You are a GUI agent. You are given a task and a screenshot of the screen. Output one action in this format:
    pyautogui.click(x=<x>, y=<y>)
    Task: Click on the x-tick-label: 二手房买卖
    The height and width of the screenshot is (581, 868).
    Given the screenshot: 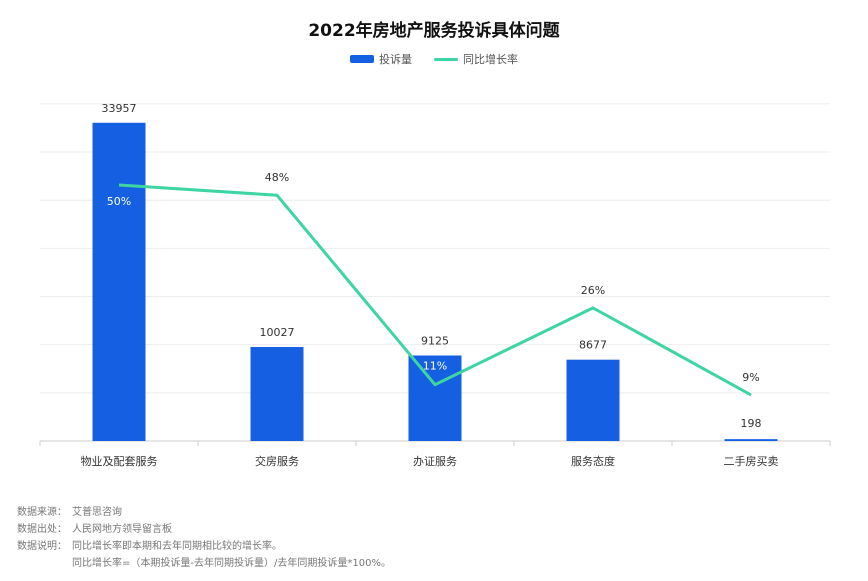 What is the action you would take?
    pyautogui.click(x=751, y=461)
    